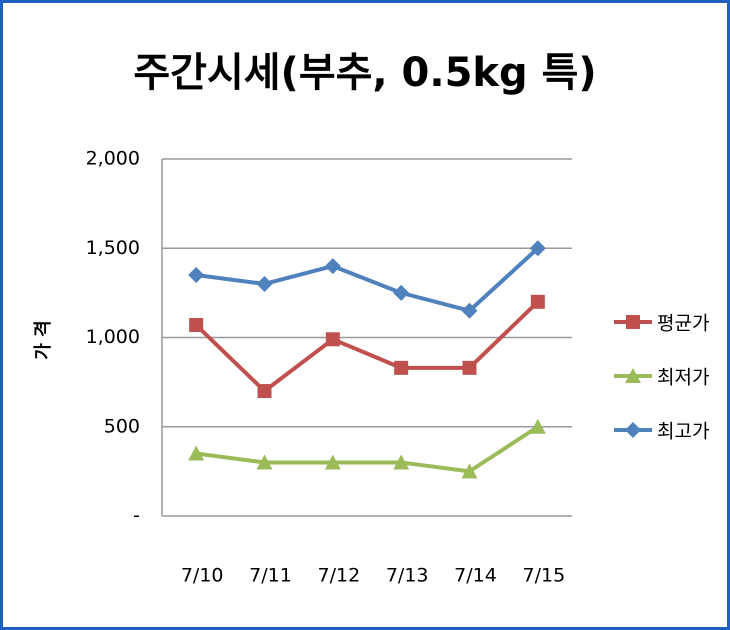 The width and height of the screenshot is (730, 630). Describe the element at coordinates (543, 576) in the screenshot. I see `x-tick-label: 7/15` at that location.